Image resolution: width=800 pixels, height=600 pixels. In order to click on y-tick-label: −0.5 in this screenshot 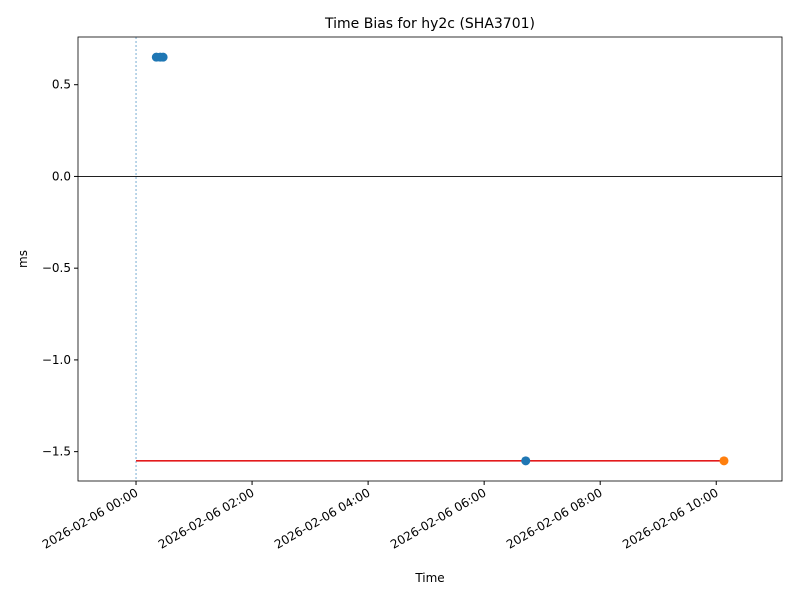, I will do `click(56, 268)`.